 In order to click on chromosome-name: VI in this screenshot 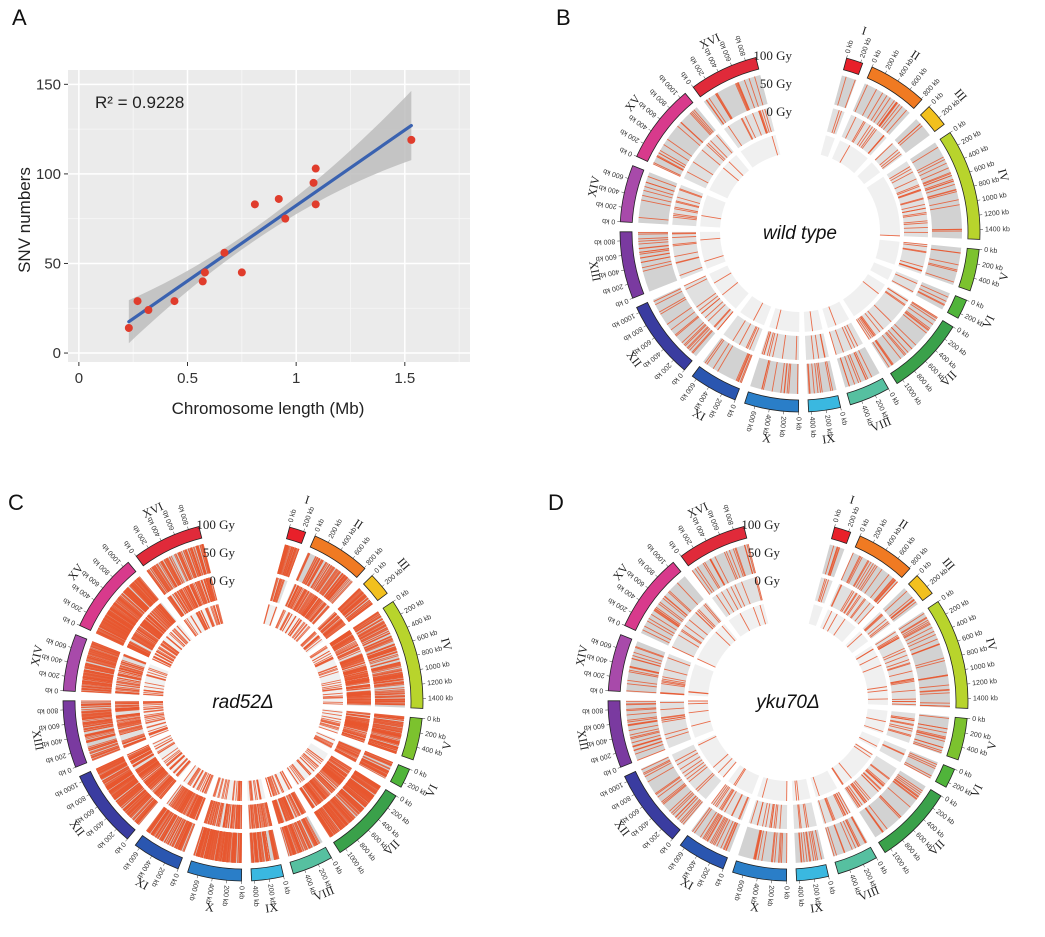, I will do `click(988, 321)`.